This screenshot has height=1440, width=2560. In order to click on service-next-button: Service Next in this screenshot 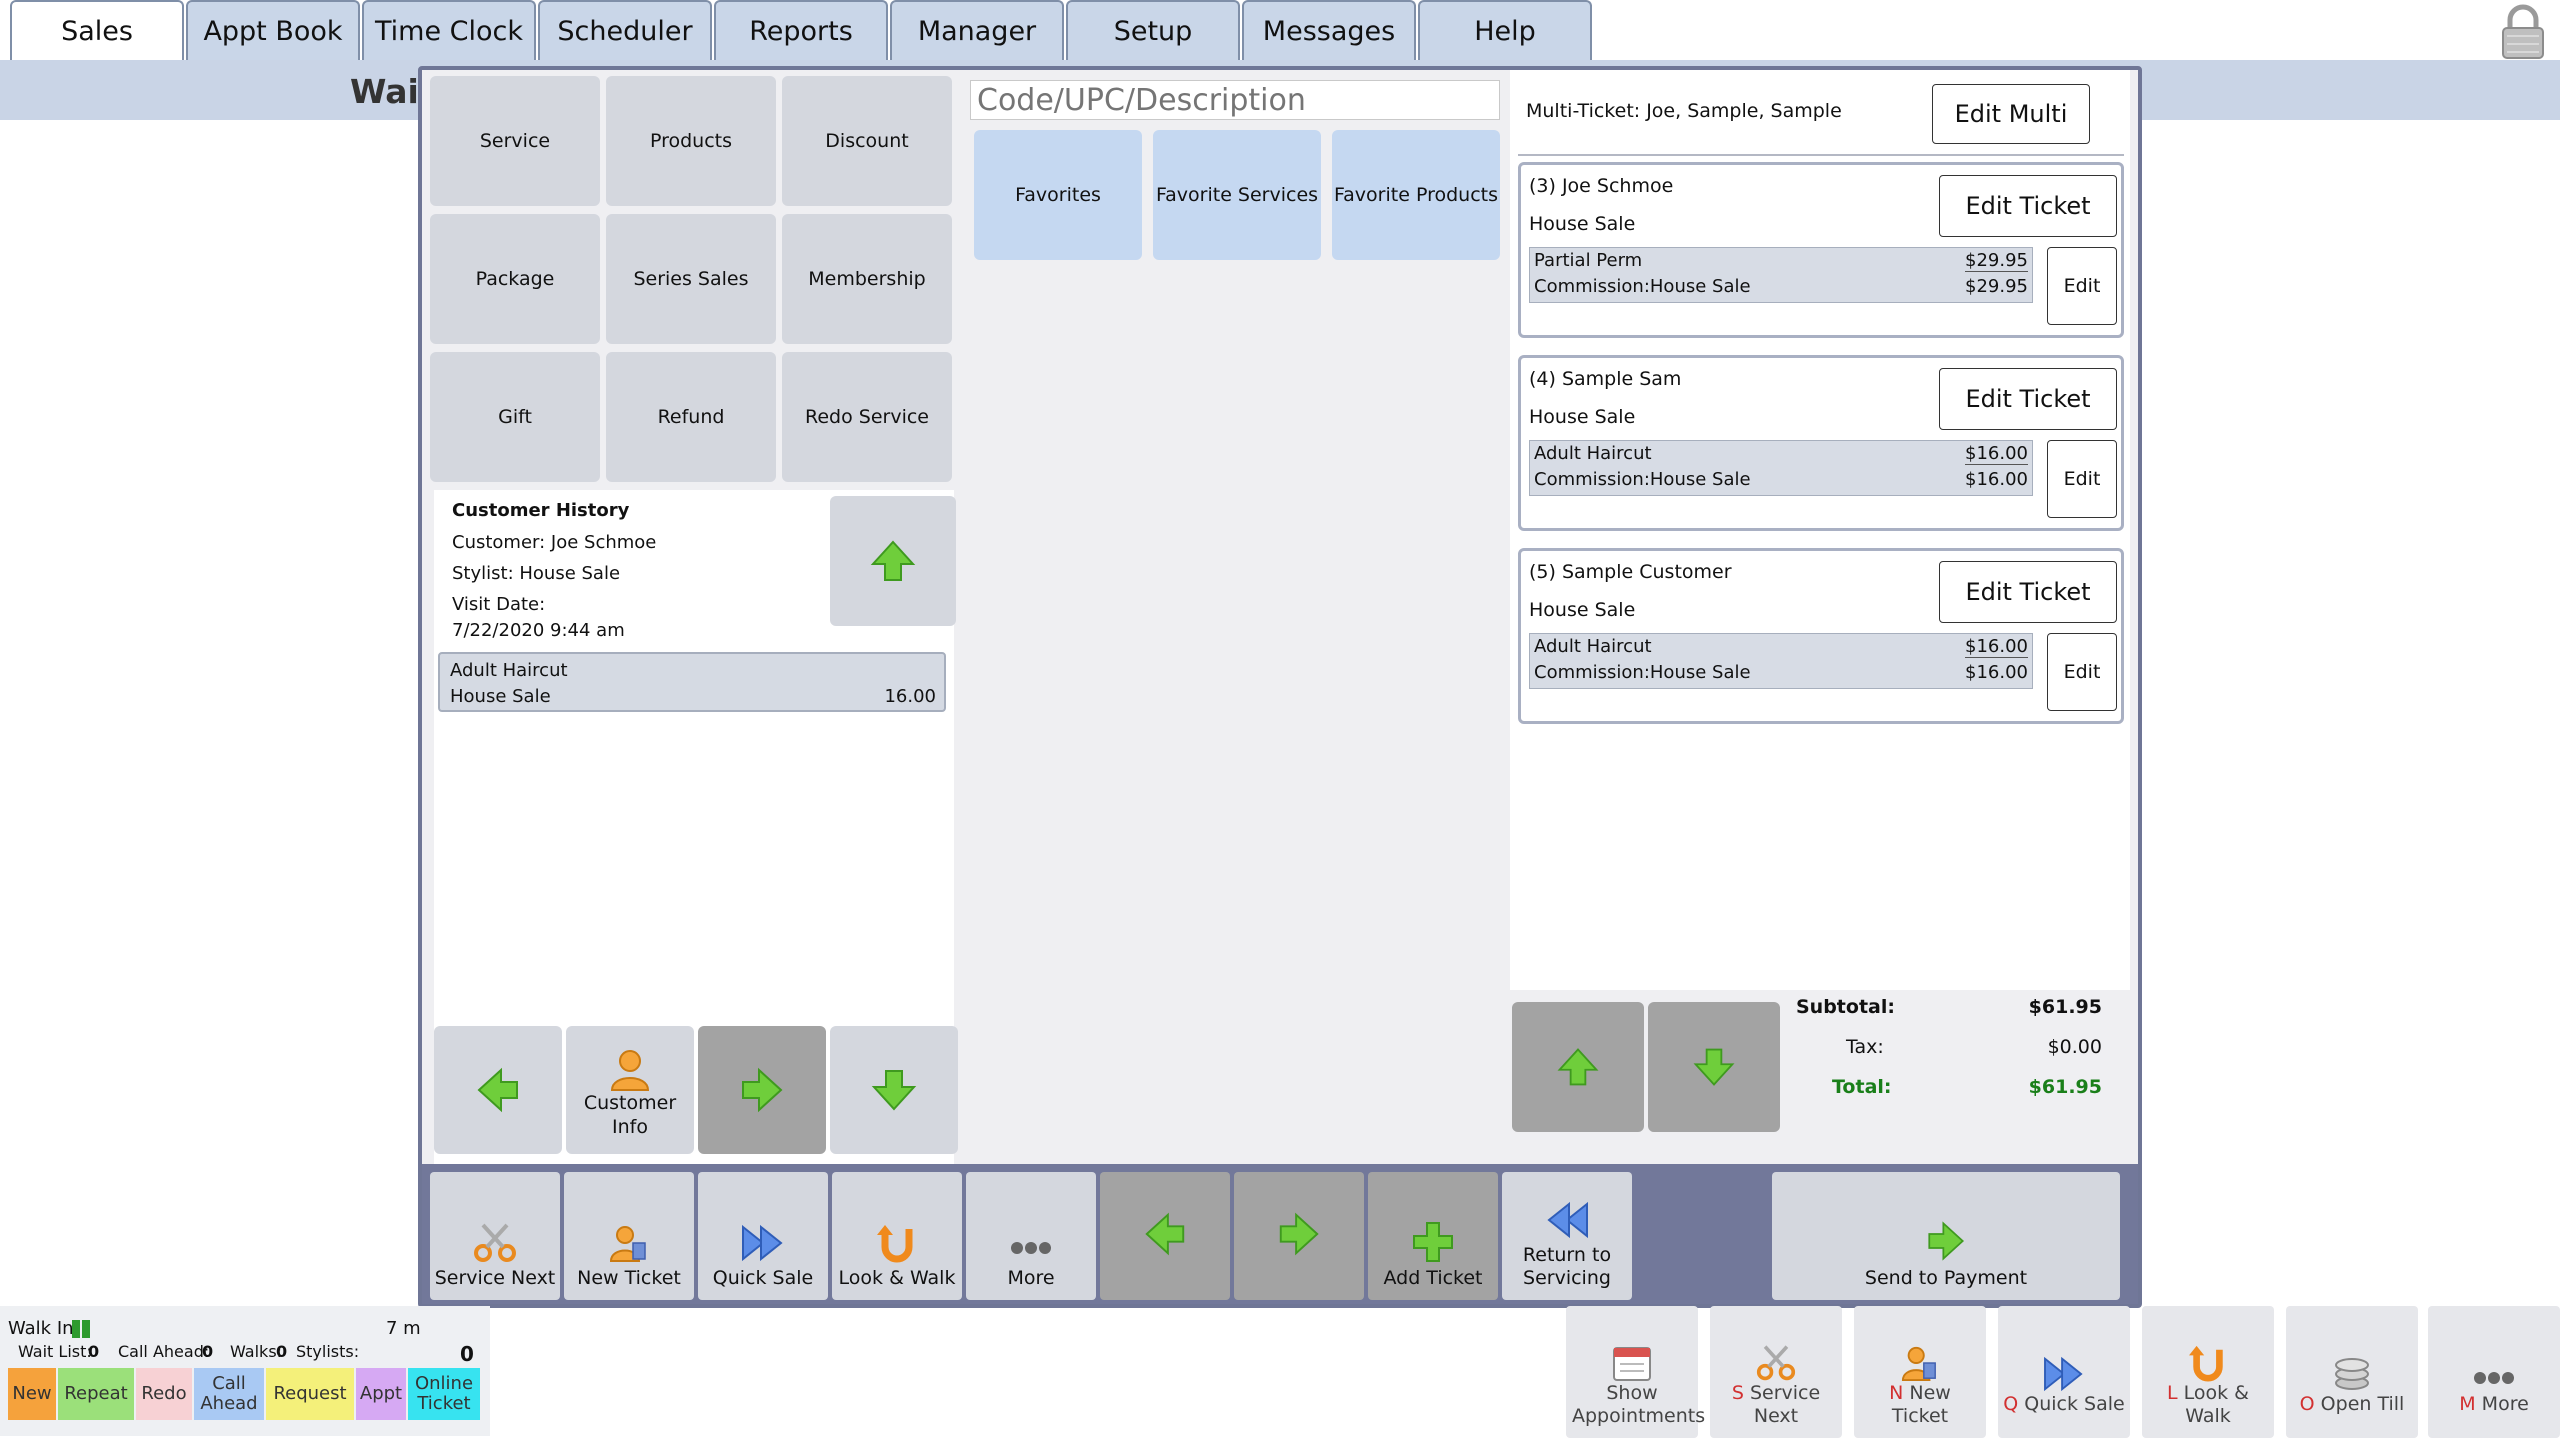, I will do `click(495, 1236)`.